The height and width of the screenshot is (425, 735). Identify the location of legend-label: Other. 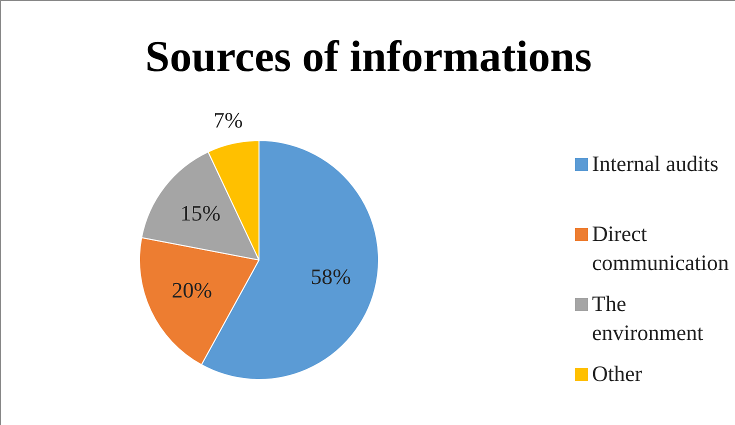
(617, 373).